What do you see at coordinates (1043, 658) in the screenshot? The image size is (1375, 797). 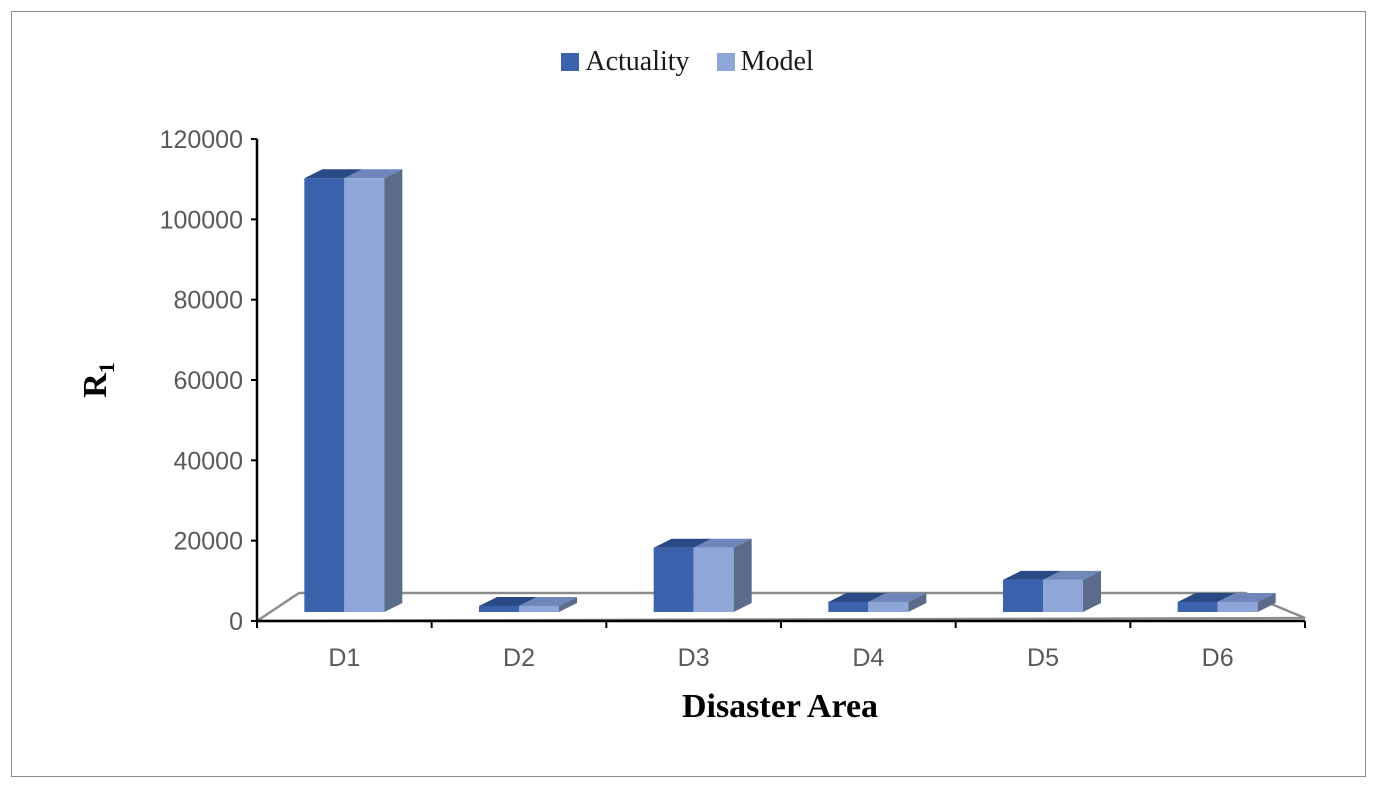 I see `x-tick-label: D5` at bounding box center [1043, 658].